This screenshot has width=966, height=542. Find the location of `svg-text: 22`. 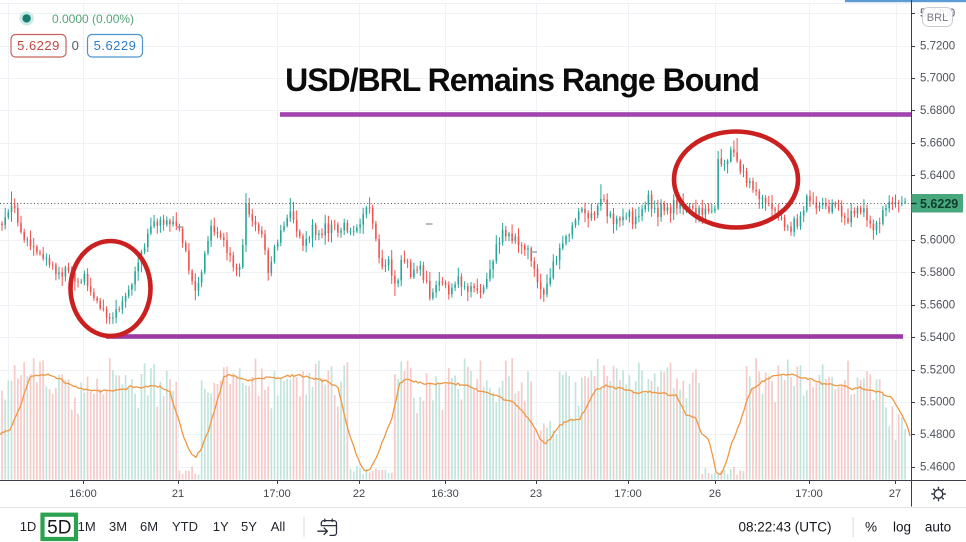

svg-text: 22 is located at coordinates (359, 494).